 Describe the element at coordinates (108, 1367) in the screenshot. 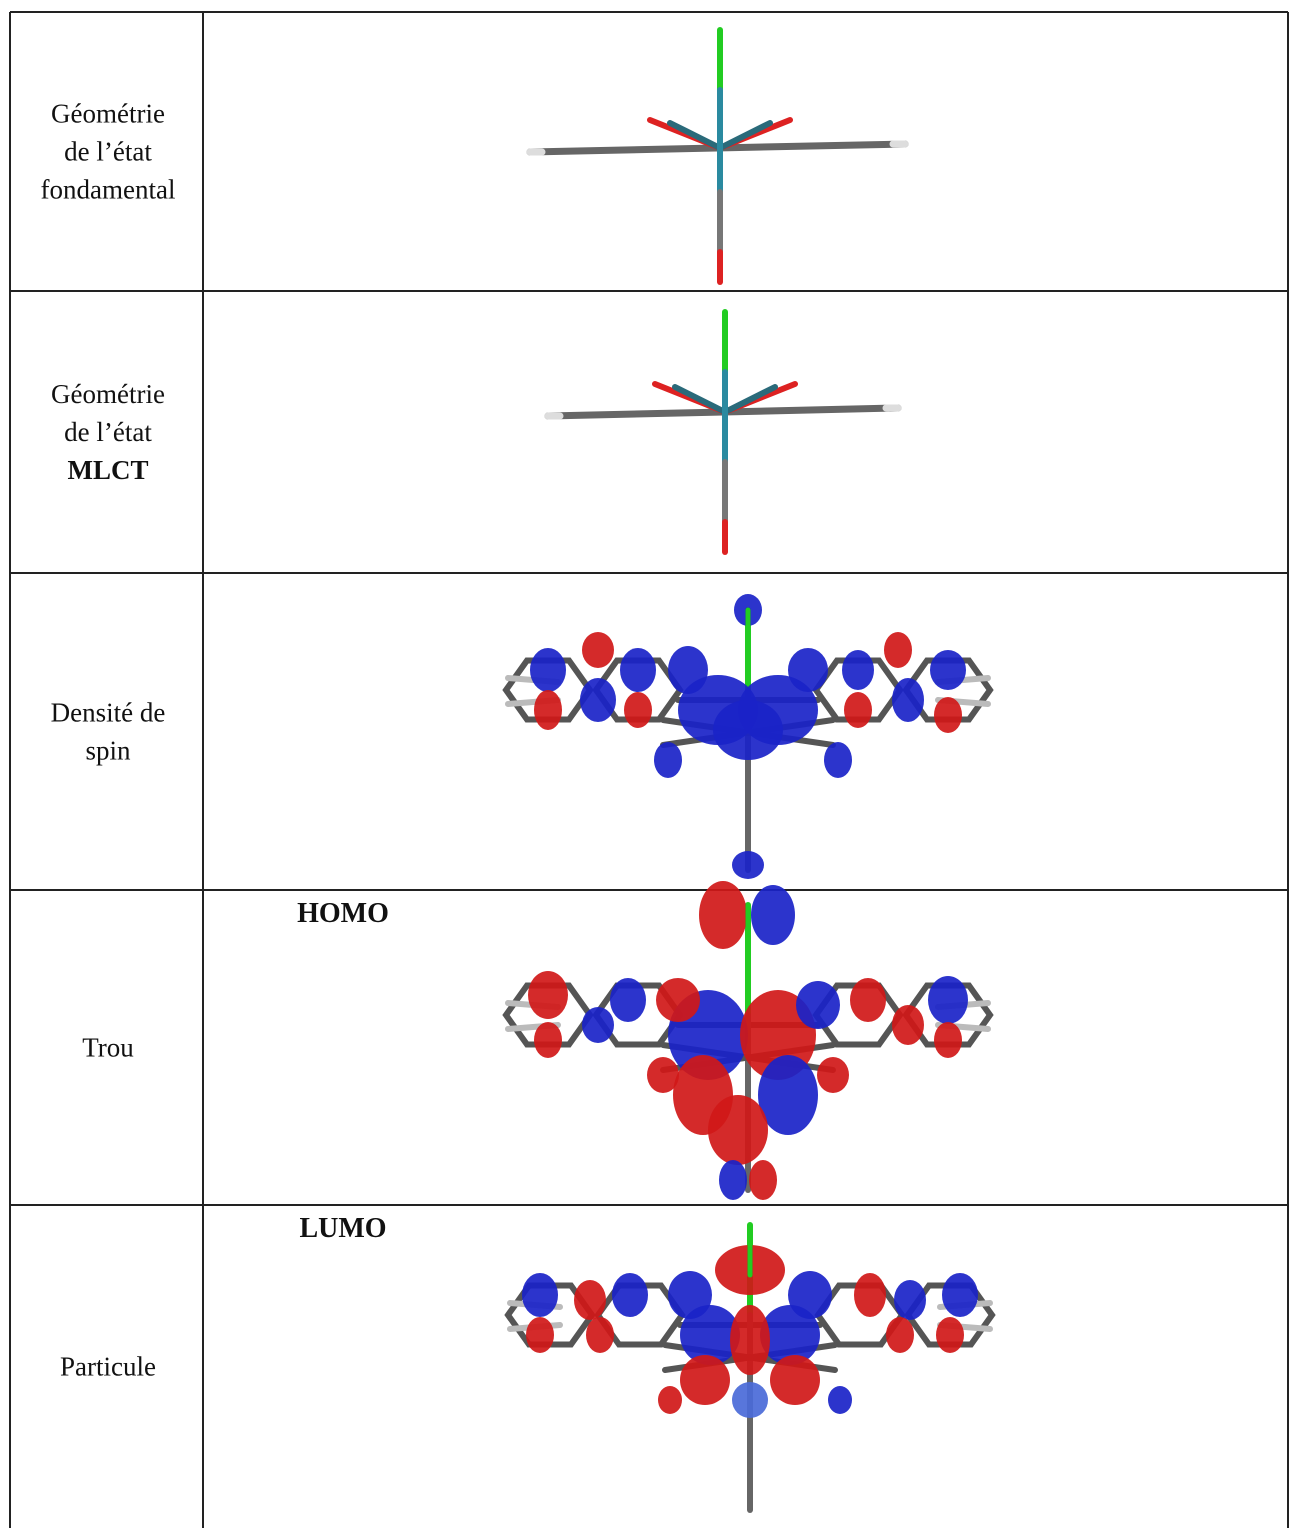

I see `row-label: Particule` at that location.